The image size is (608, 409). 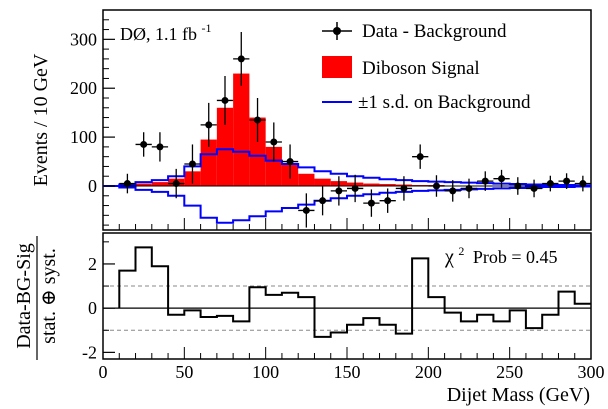 What do you see at coordinates (518, 395) in the screenshot?
I see `x-axis-label: Dijet Mass (GeV)` at bounding box center [518, 395].